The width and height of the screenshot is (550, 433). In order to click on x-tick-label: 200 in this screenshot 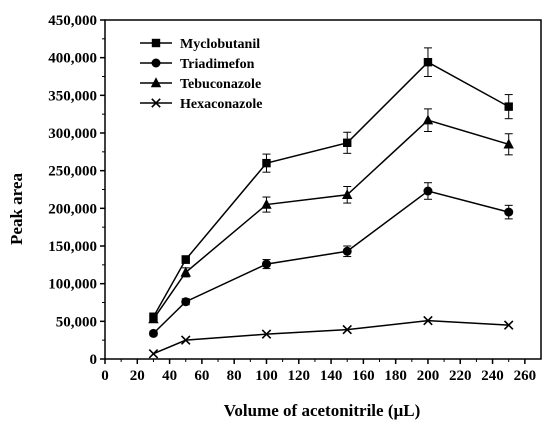, I will do `click(428, 376)`.